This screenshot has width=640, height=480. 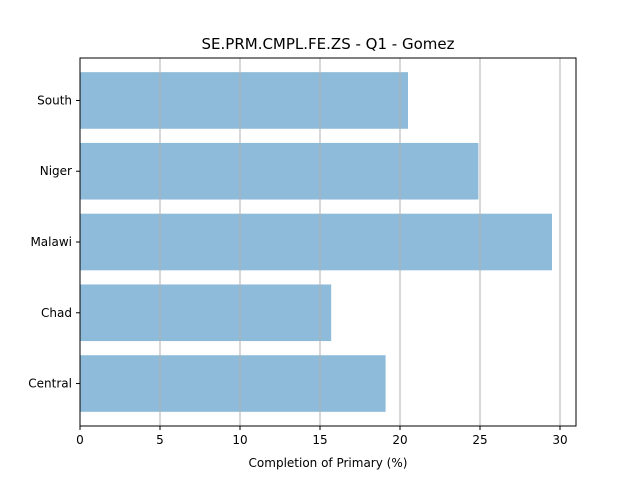 I want to click on x-axis-ticks: 0 5 10 15 20 25 30, so click(x=322, y=436).